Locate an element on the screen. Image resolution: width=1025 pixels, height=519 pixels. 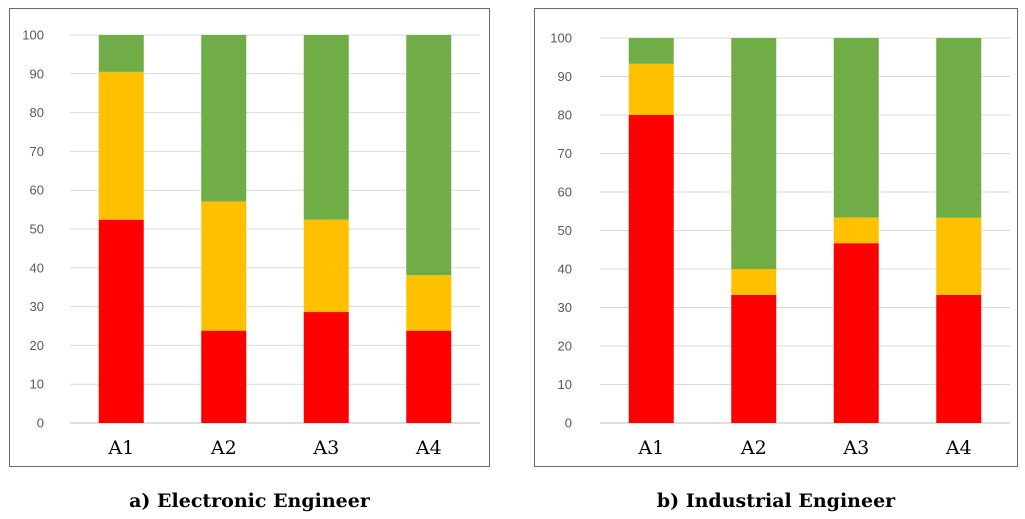
chart-caption-industrial: b) Industrial Engineer is located at coordinates (776, 501).